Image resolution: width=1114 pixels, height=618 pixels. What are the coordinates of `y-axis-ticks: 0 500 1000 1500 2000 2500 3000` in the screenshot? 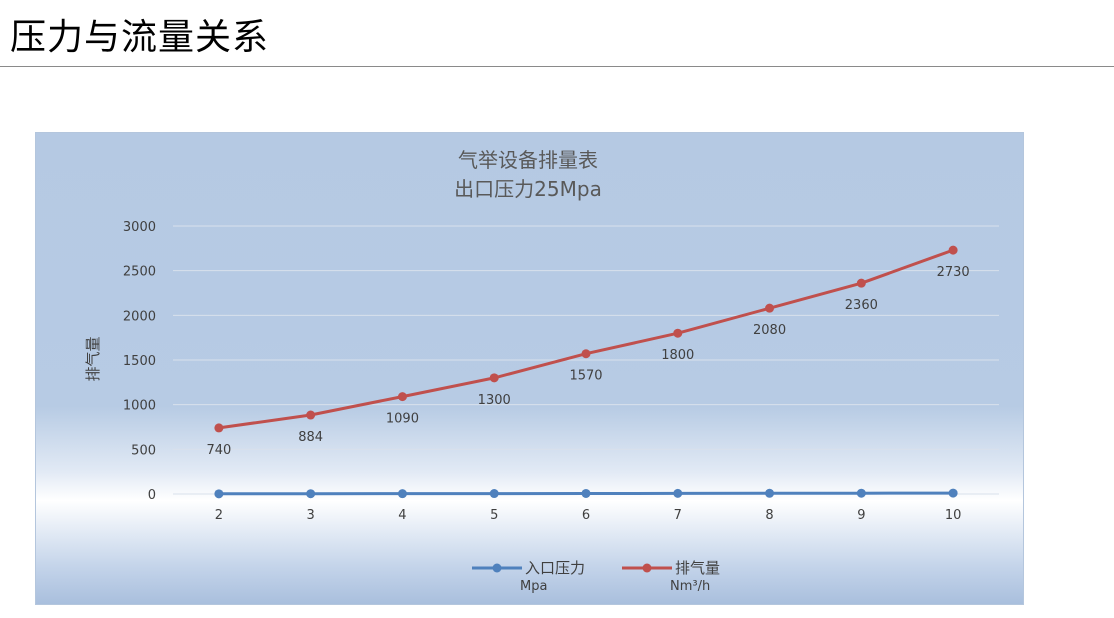 It's located at (139, 361).